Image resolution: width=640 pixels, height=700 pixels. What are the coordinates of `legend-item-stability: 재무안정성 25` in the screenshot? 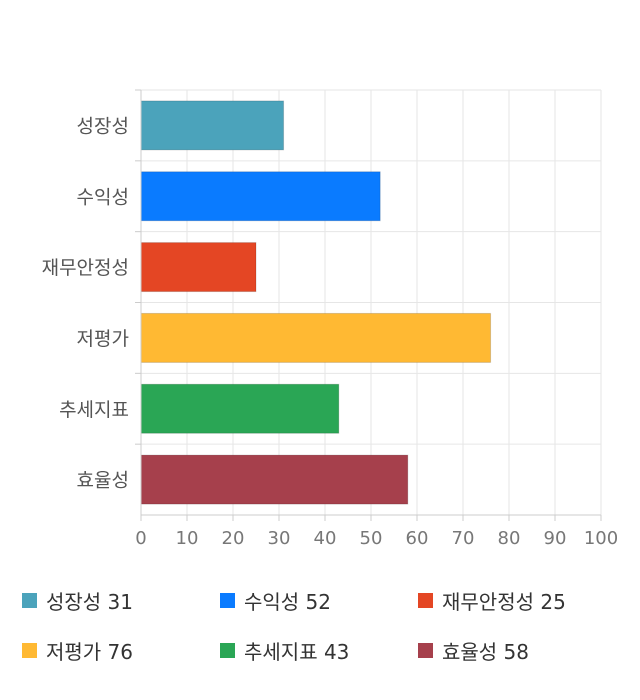 It's located at (492, 600).